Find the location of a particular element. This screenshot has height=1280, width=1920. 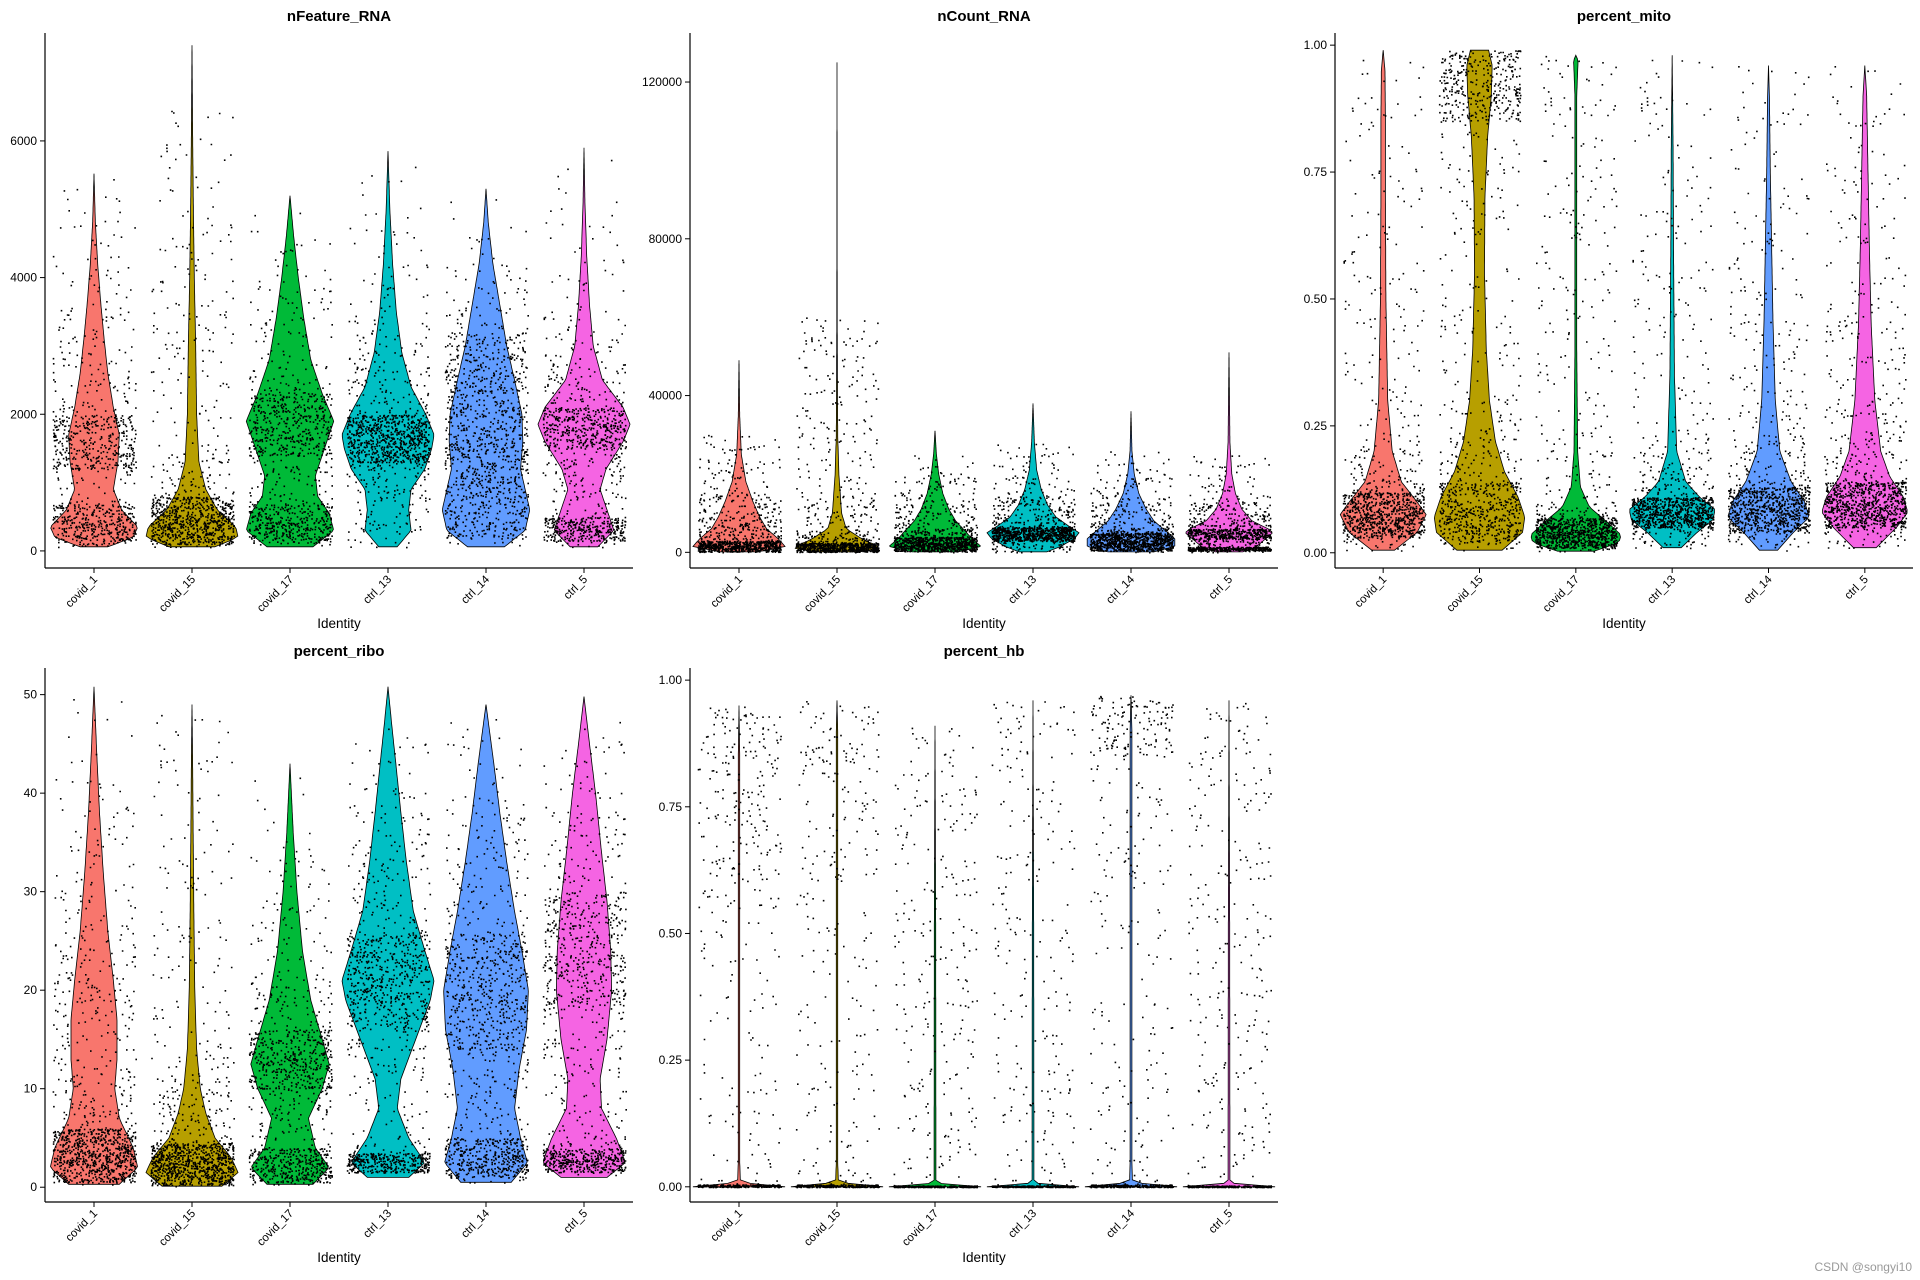

y-tick-label: 10 is located at coordinates (31, 1089).